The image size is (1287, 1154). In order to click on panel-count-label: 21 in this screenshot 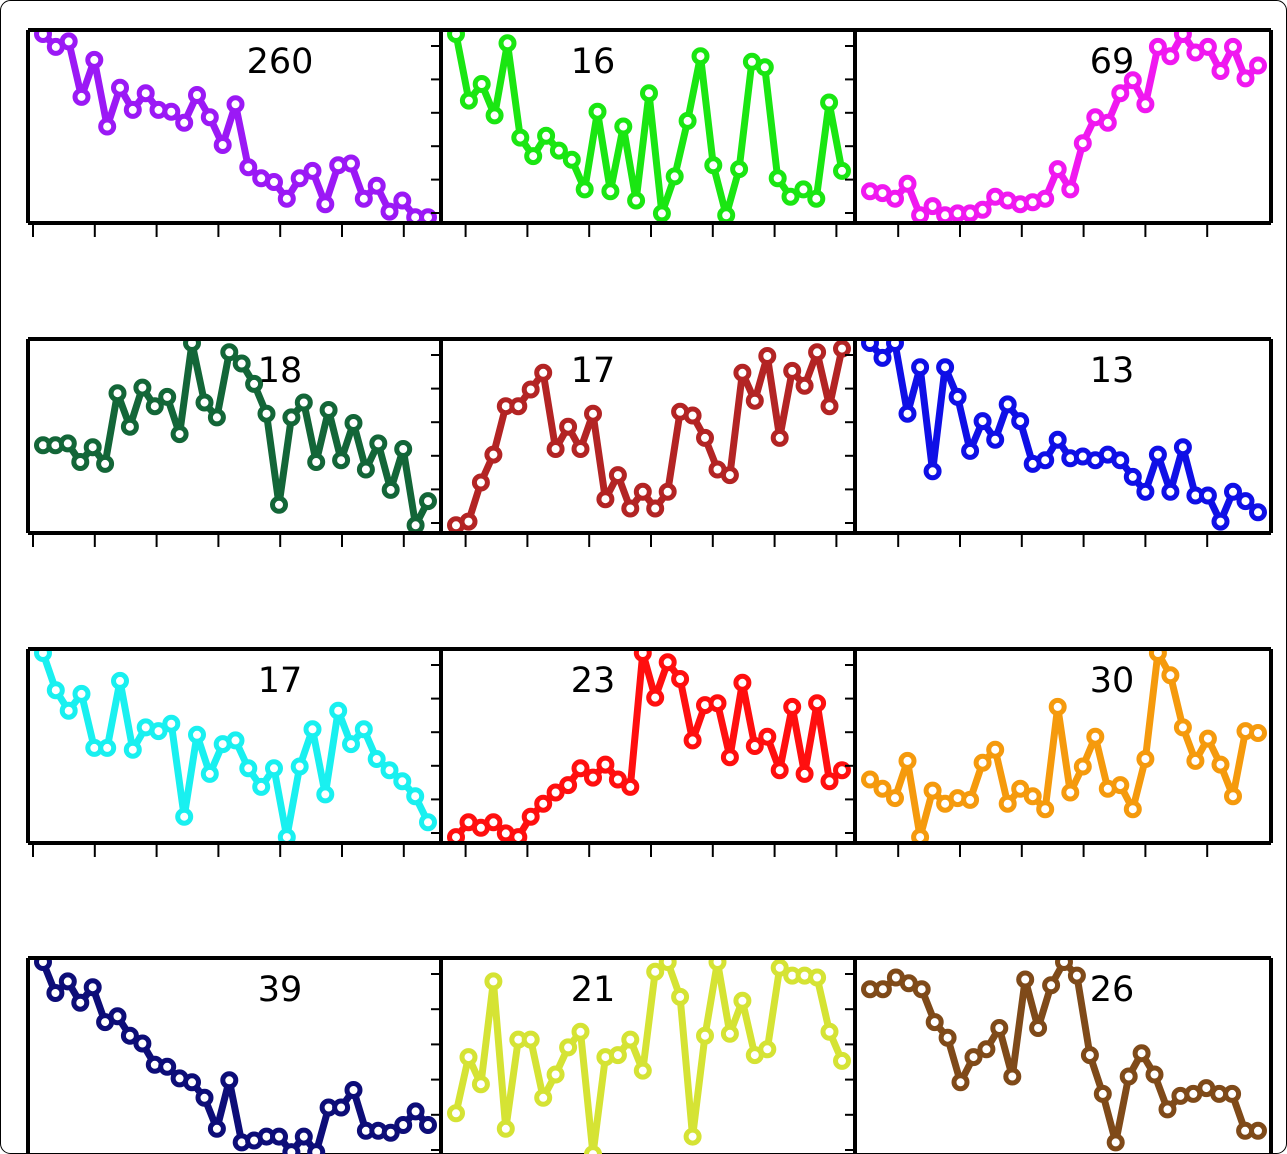, I will do `click(593, 990)`.